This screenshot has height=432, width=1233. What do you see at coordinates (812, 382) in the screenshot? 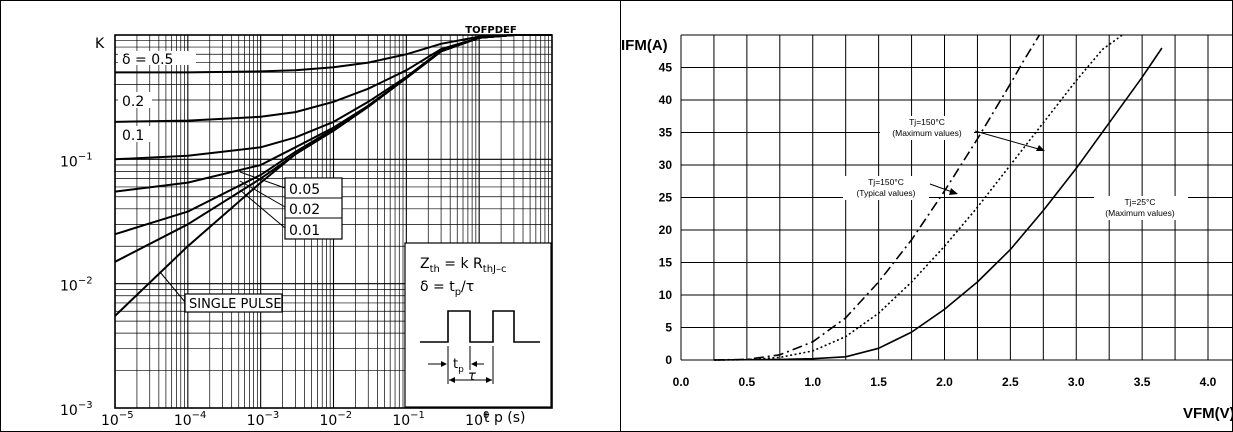
I see `x-tick-label: 1.0` at bounding box center [812, 382].